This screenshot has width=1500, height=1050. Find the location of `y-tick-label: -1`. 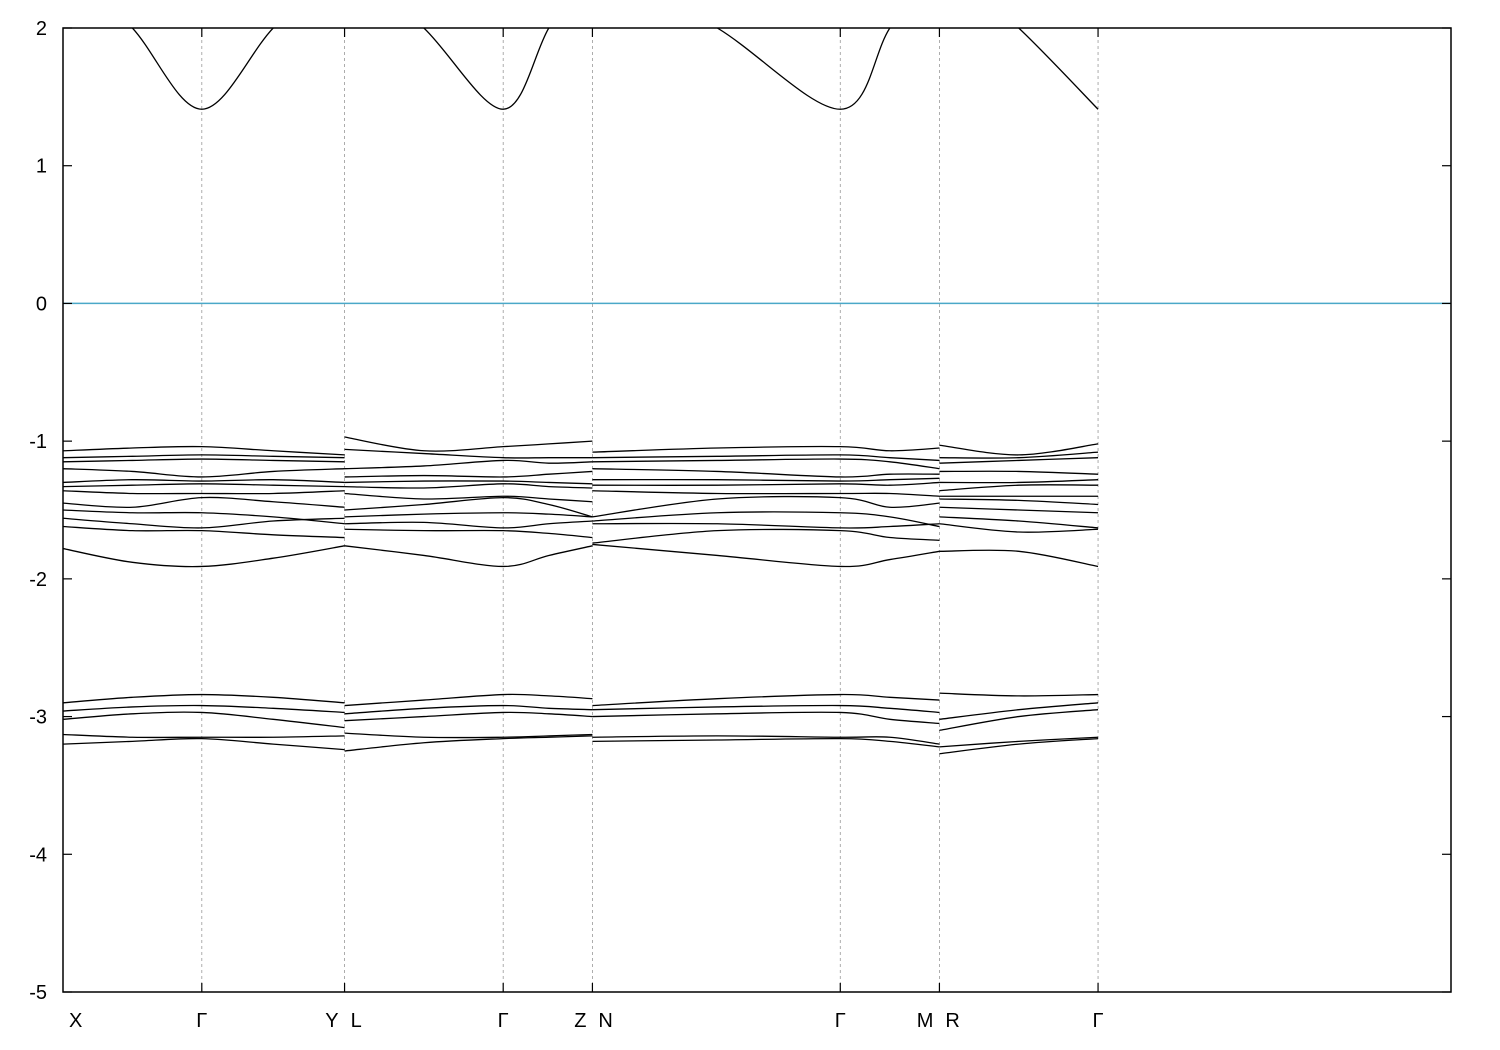

y-tick-label: -1 is located at coordinates (38, 442).